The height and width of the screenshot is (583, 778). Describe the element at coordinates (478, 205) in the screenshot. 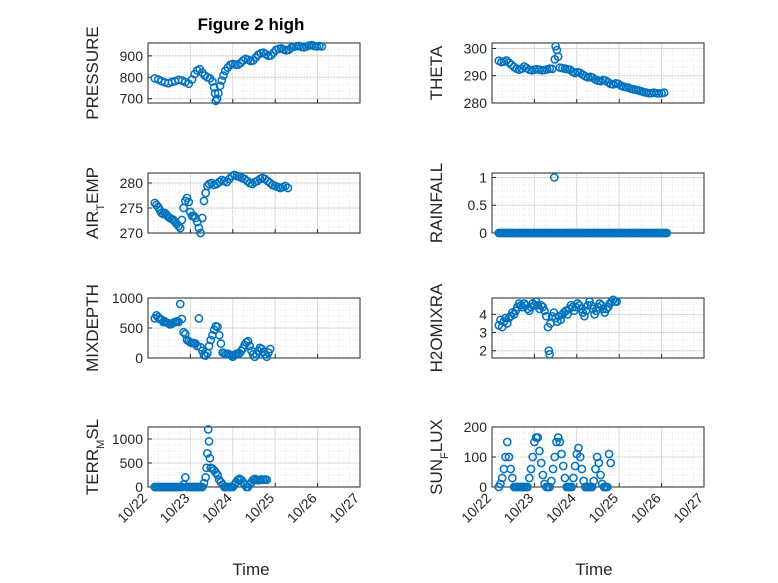

I see `y-tick-label: 0.5` at that location.